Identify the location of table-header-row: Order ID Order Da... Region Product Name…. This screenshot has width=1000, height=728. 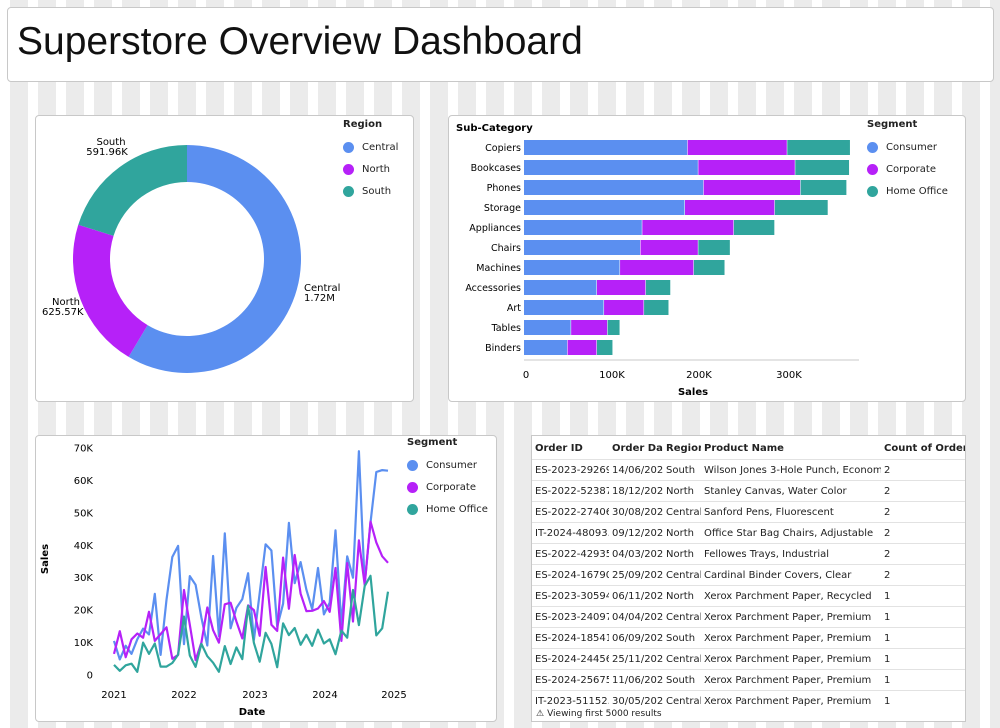
(748, 448).